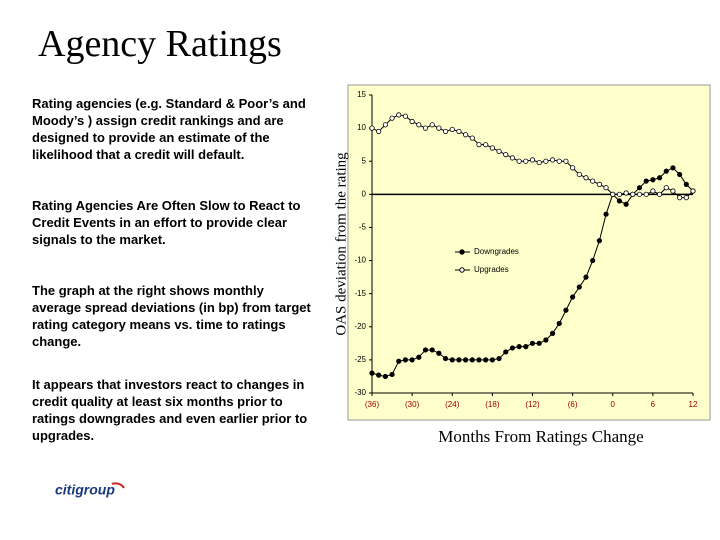  I want to click on x-tick-label: (12), so click(532, 404).